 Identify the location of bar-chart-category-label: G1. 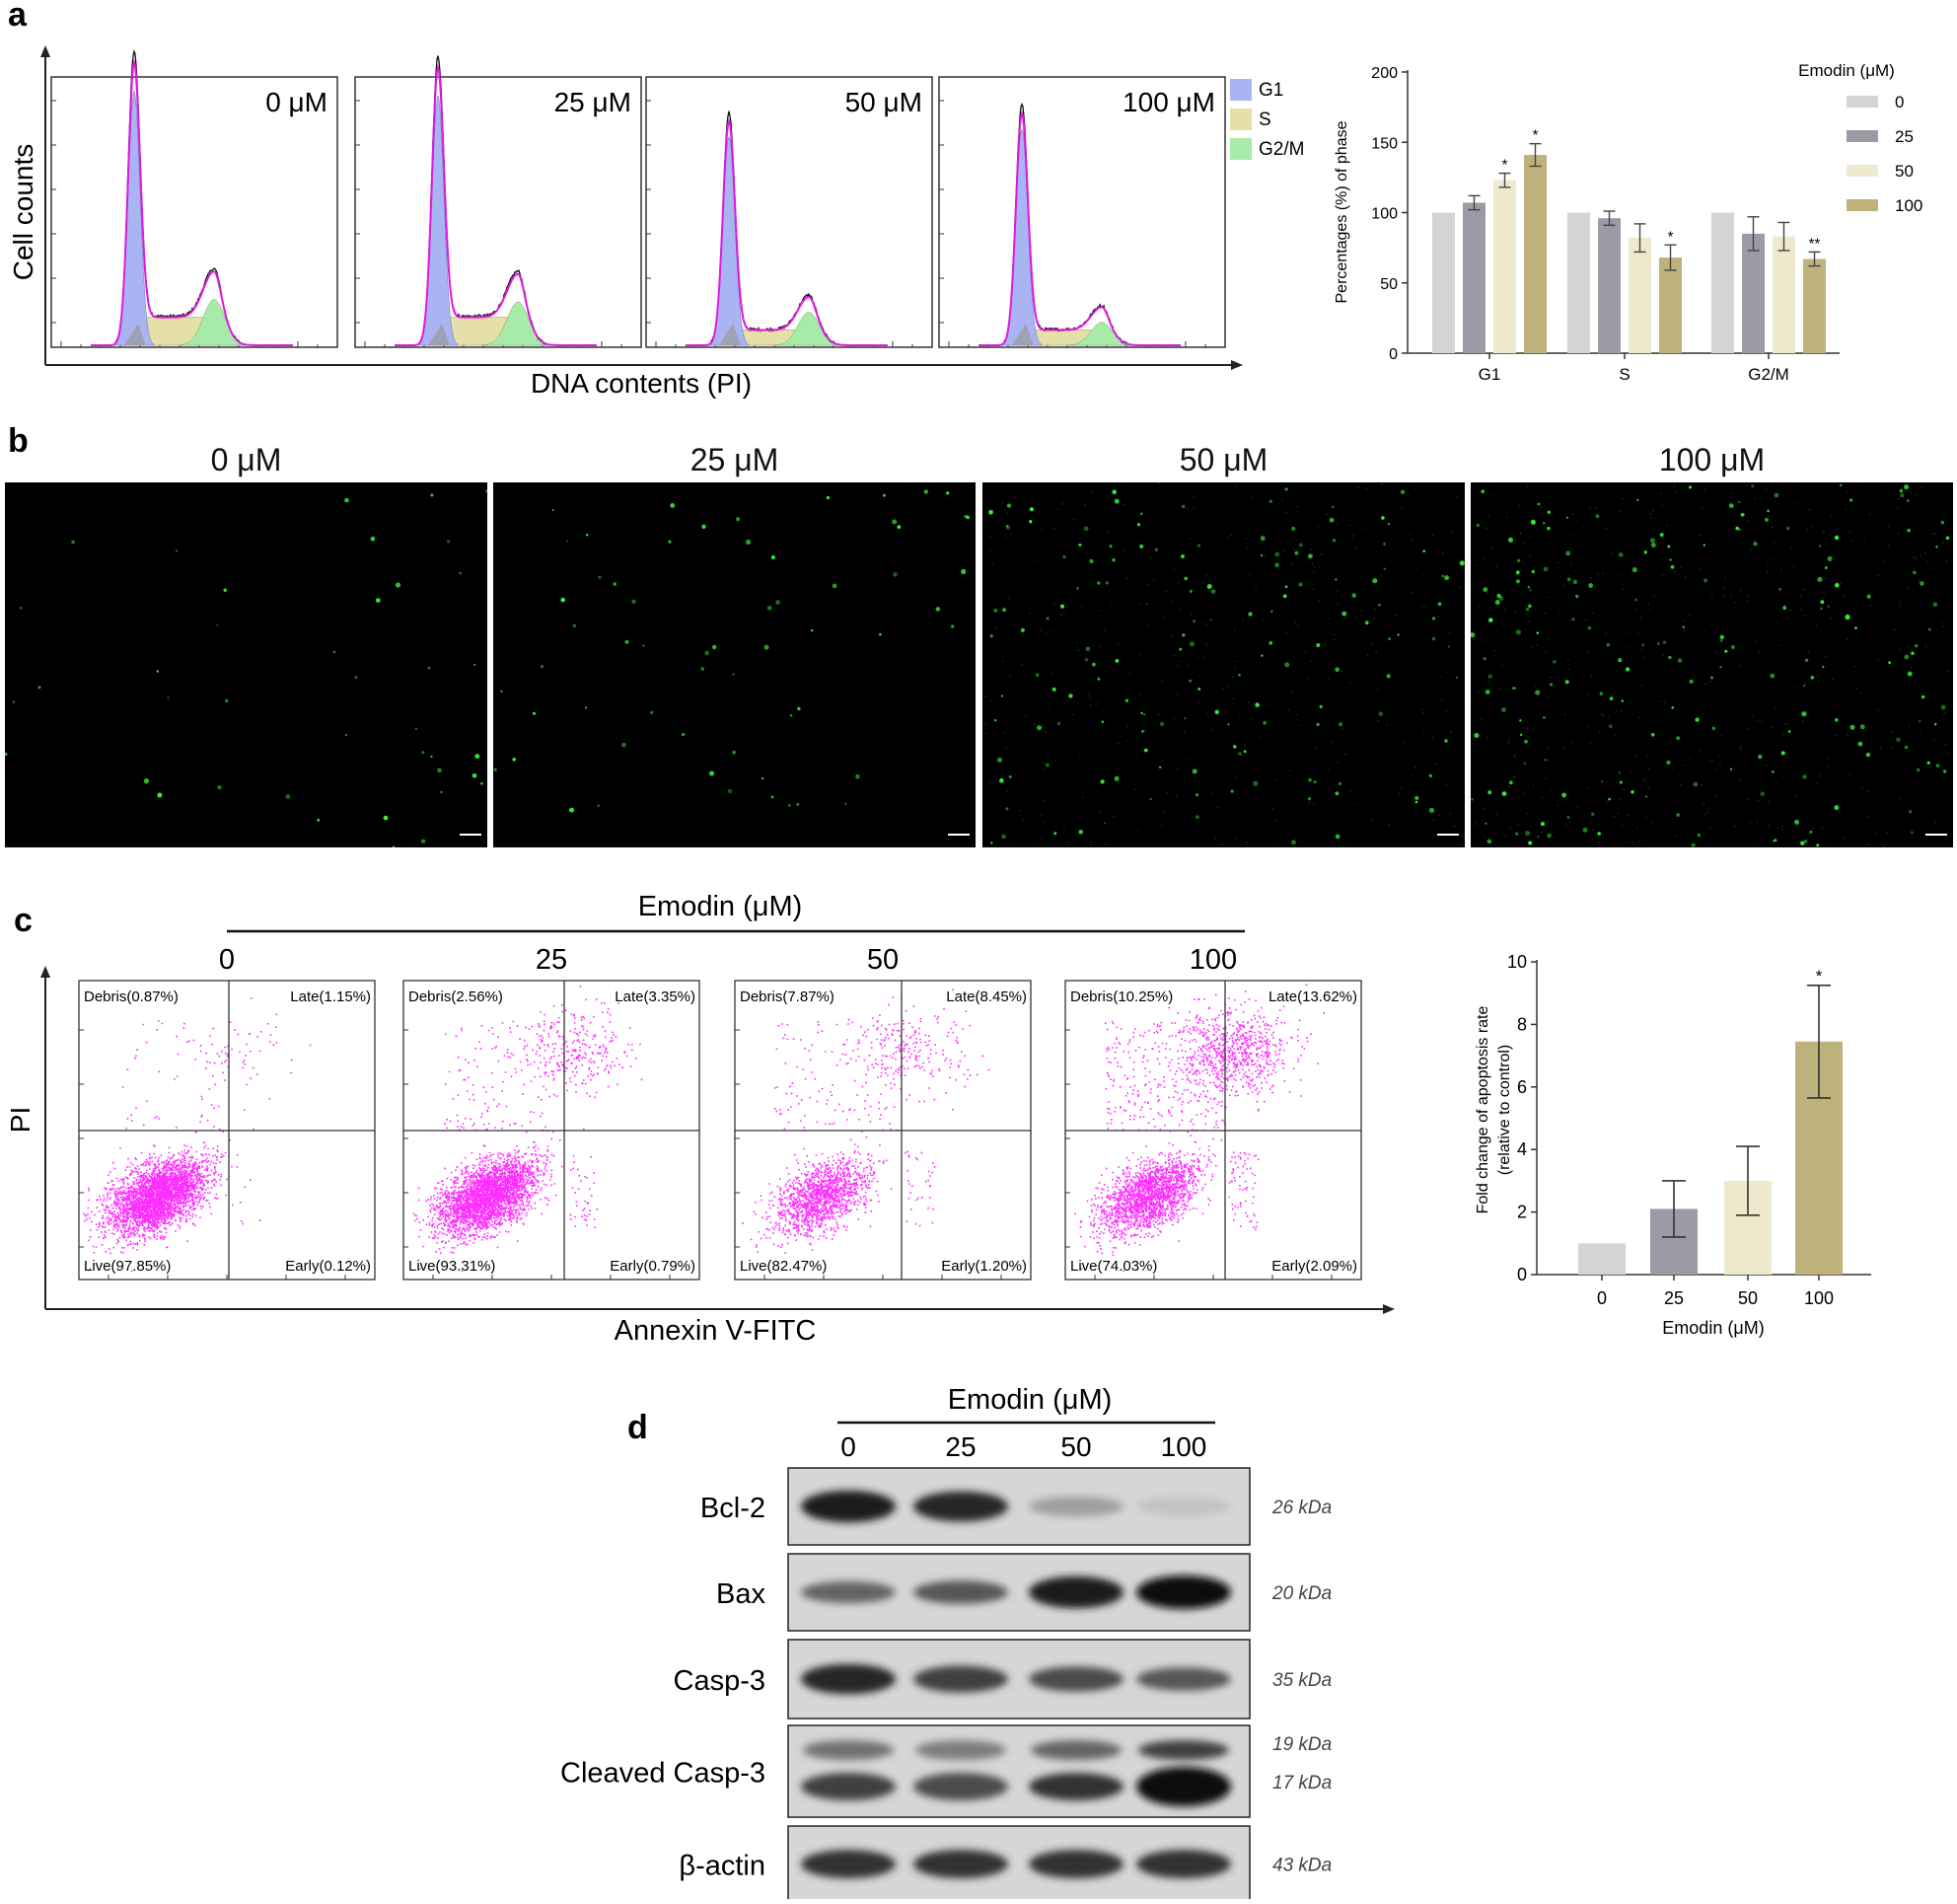
(1490, 374).